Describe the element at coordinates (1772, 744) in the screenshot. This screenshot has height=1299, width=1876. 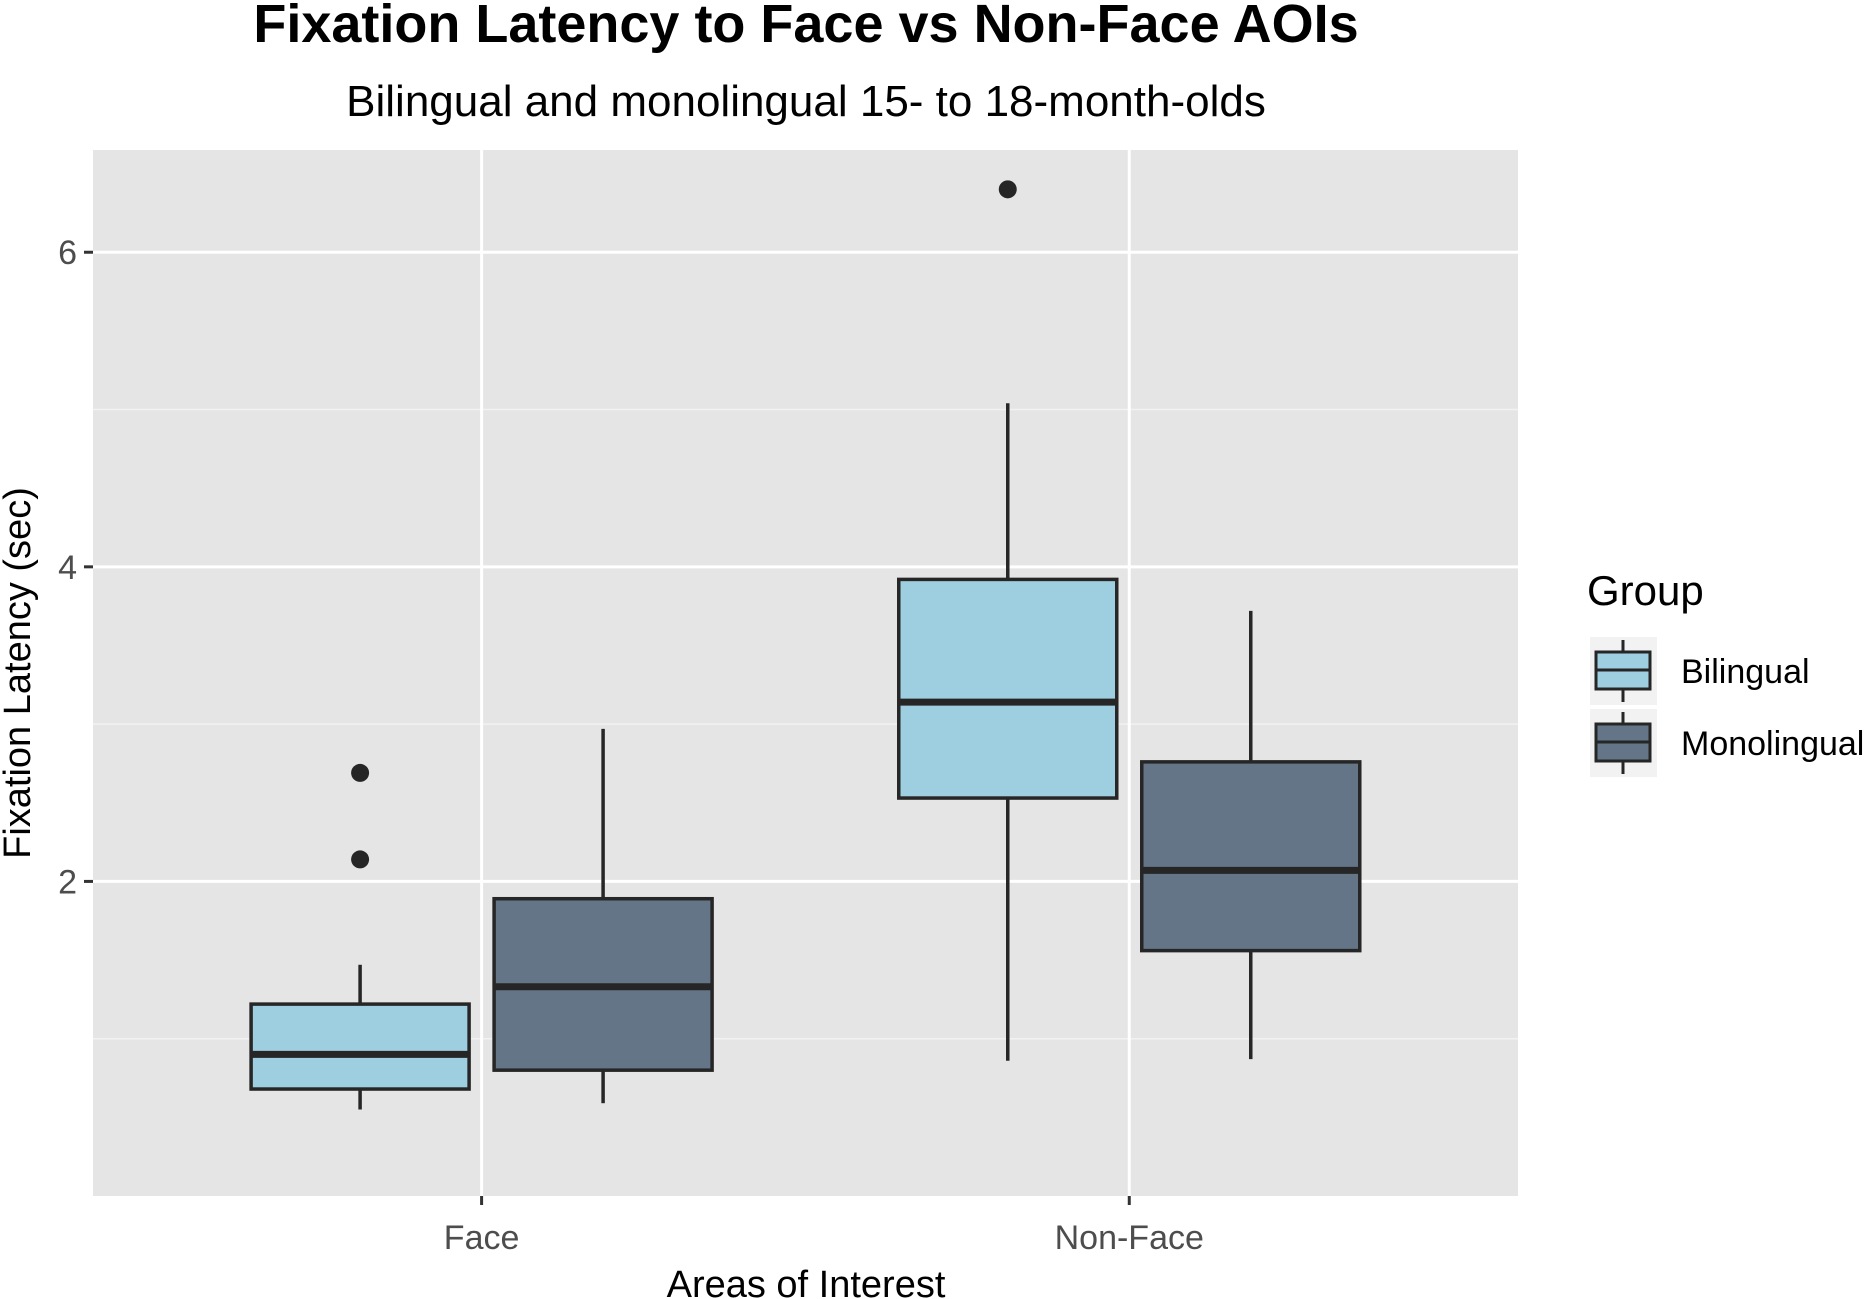
I see `legend-label: Monolingual` at that location.